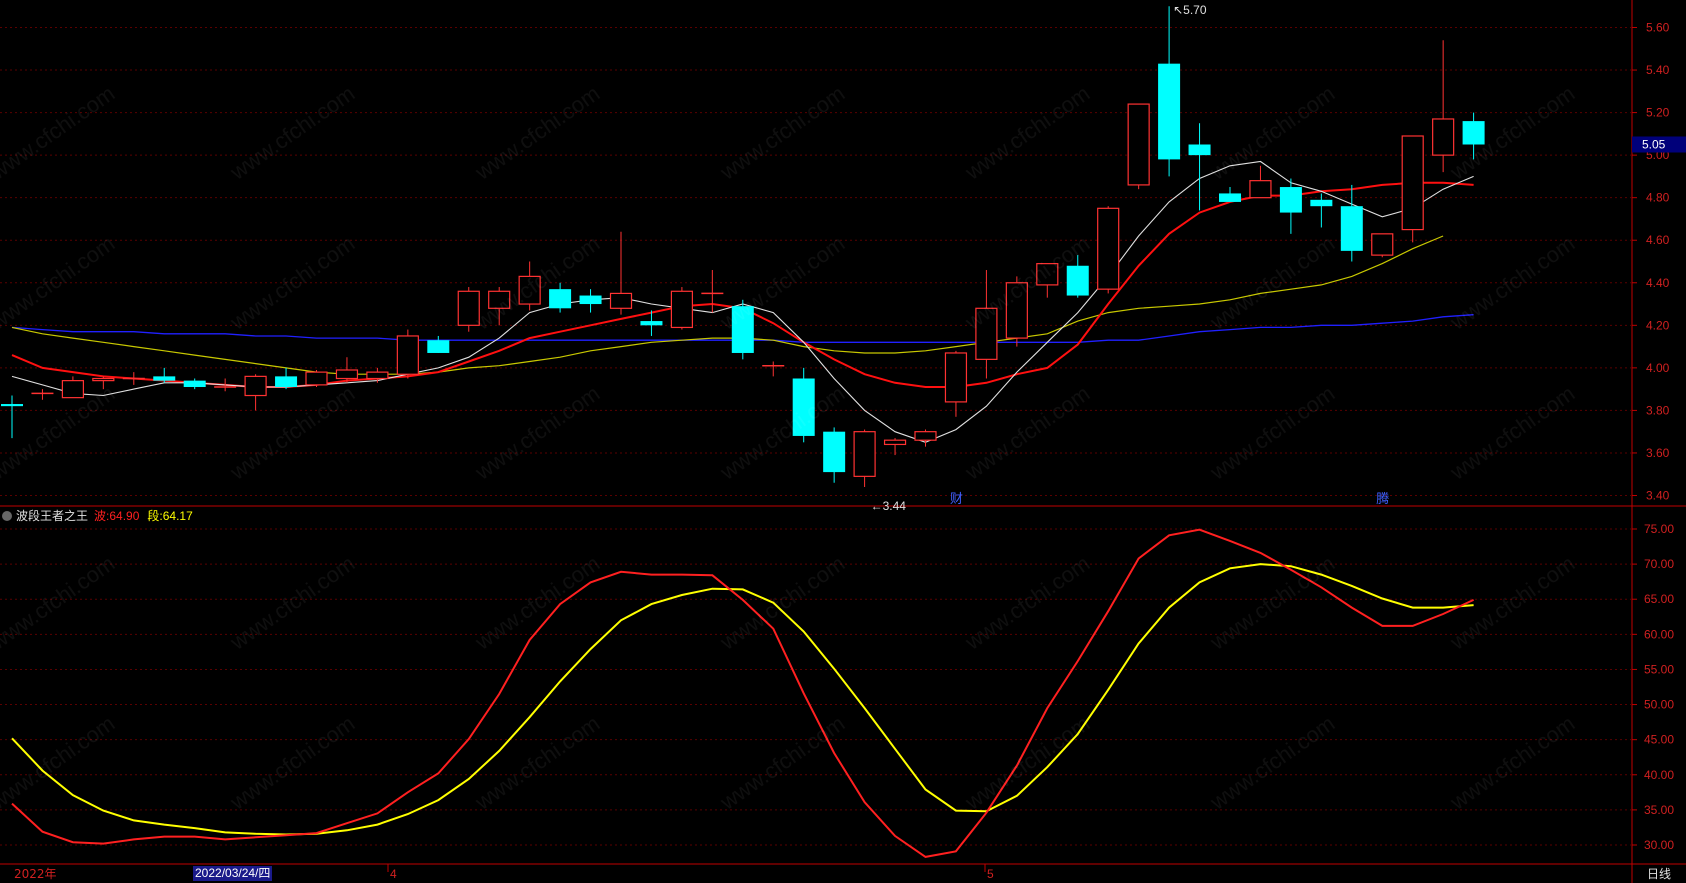 The width and height of the screenshot is (1686, 883). Describe the element at coordinates (1658, 283) in the screenshot. I see `price-tick-label: 4.40` at that location.